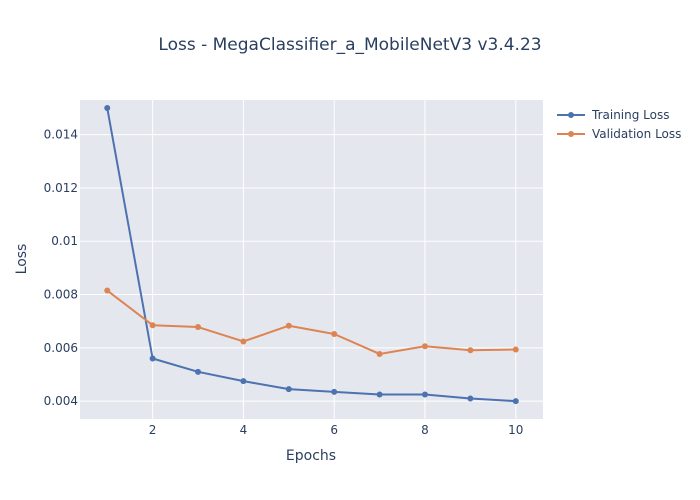  Describe the element at coordinates (515, 430) in the screenshot. I see `x-tick-label: 10` at that location.